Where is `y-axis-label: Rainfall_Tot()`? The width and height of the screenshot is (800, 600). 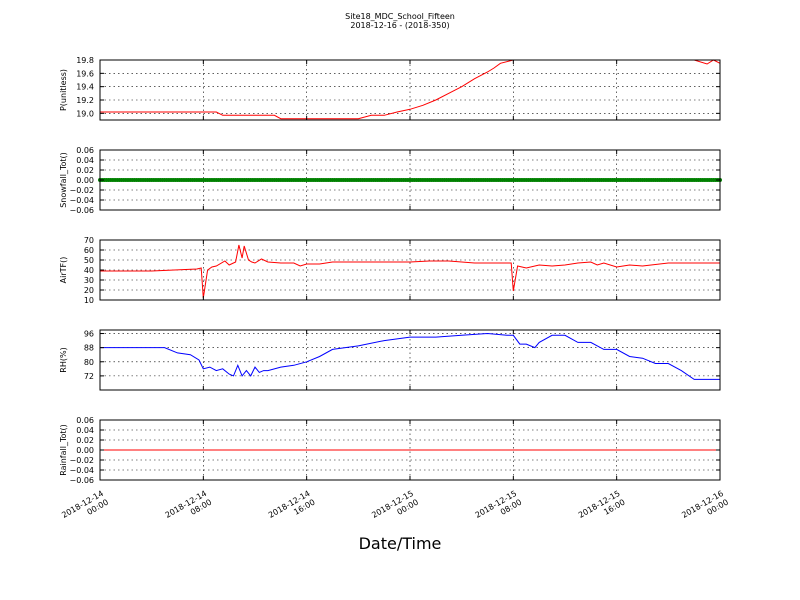
y-axis-label: Rainfall_Tot() is located at coordinates (63, 450).